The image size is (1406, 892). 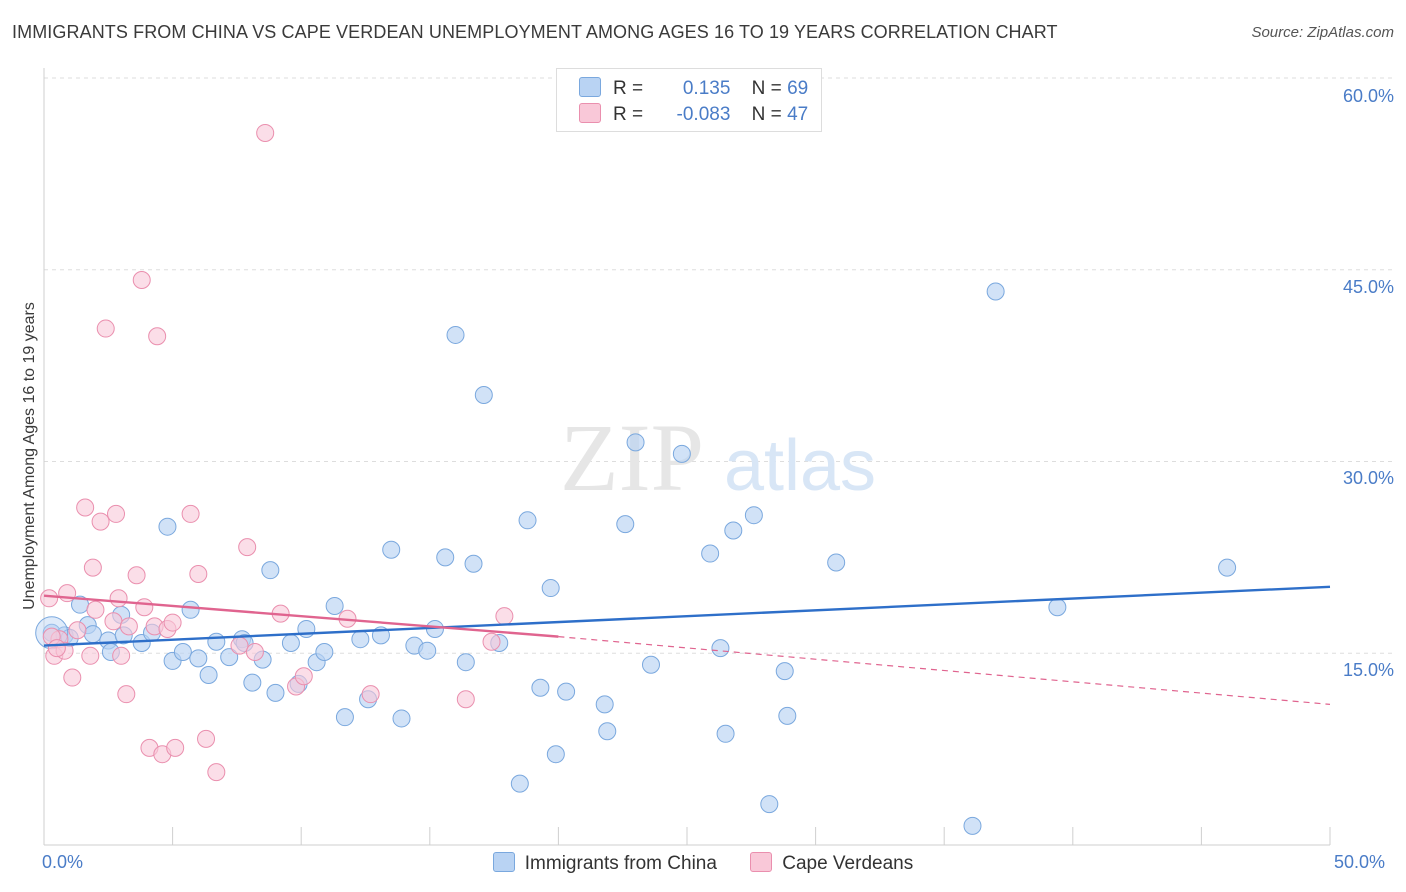 What do you see at coordinates (761, 862) in the screenshot?
I see `cape-legend-swatch` at bounding box center [761, 862].